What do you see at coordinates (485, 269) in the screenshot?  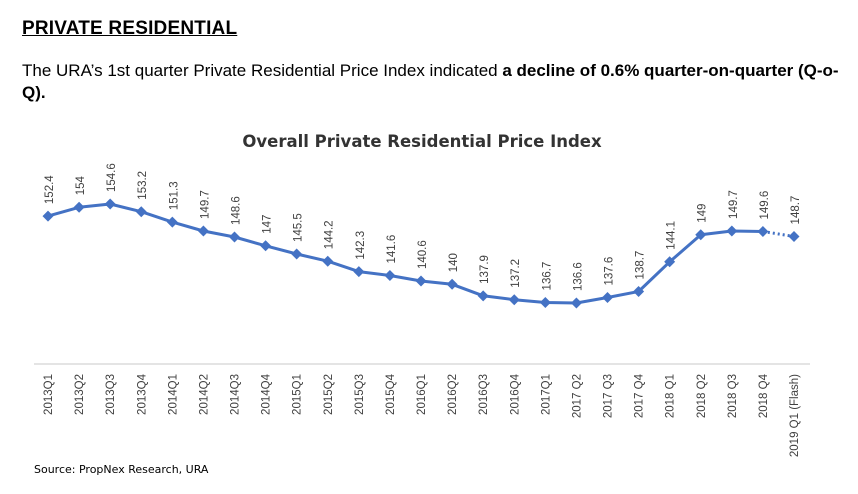 I see `data-label: 137.9` at bounding box center [485, 269].